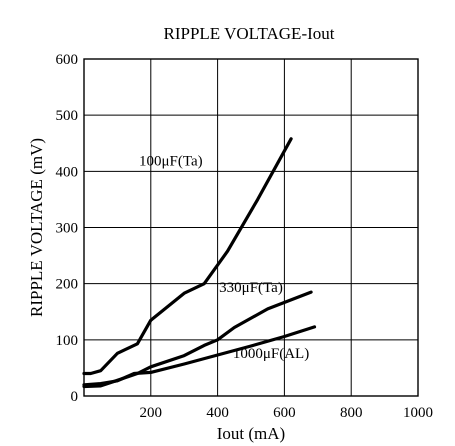  I want to click on y-tick-labels: 0 100 200 300 400 500 600, so click(67, 228).